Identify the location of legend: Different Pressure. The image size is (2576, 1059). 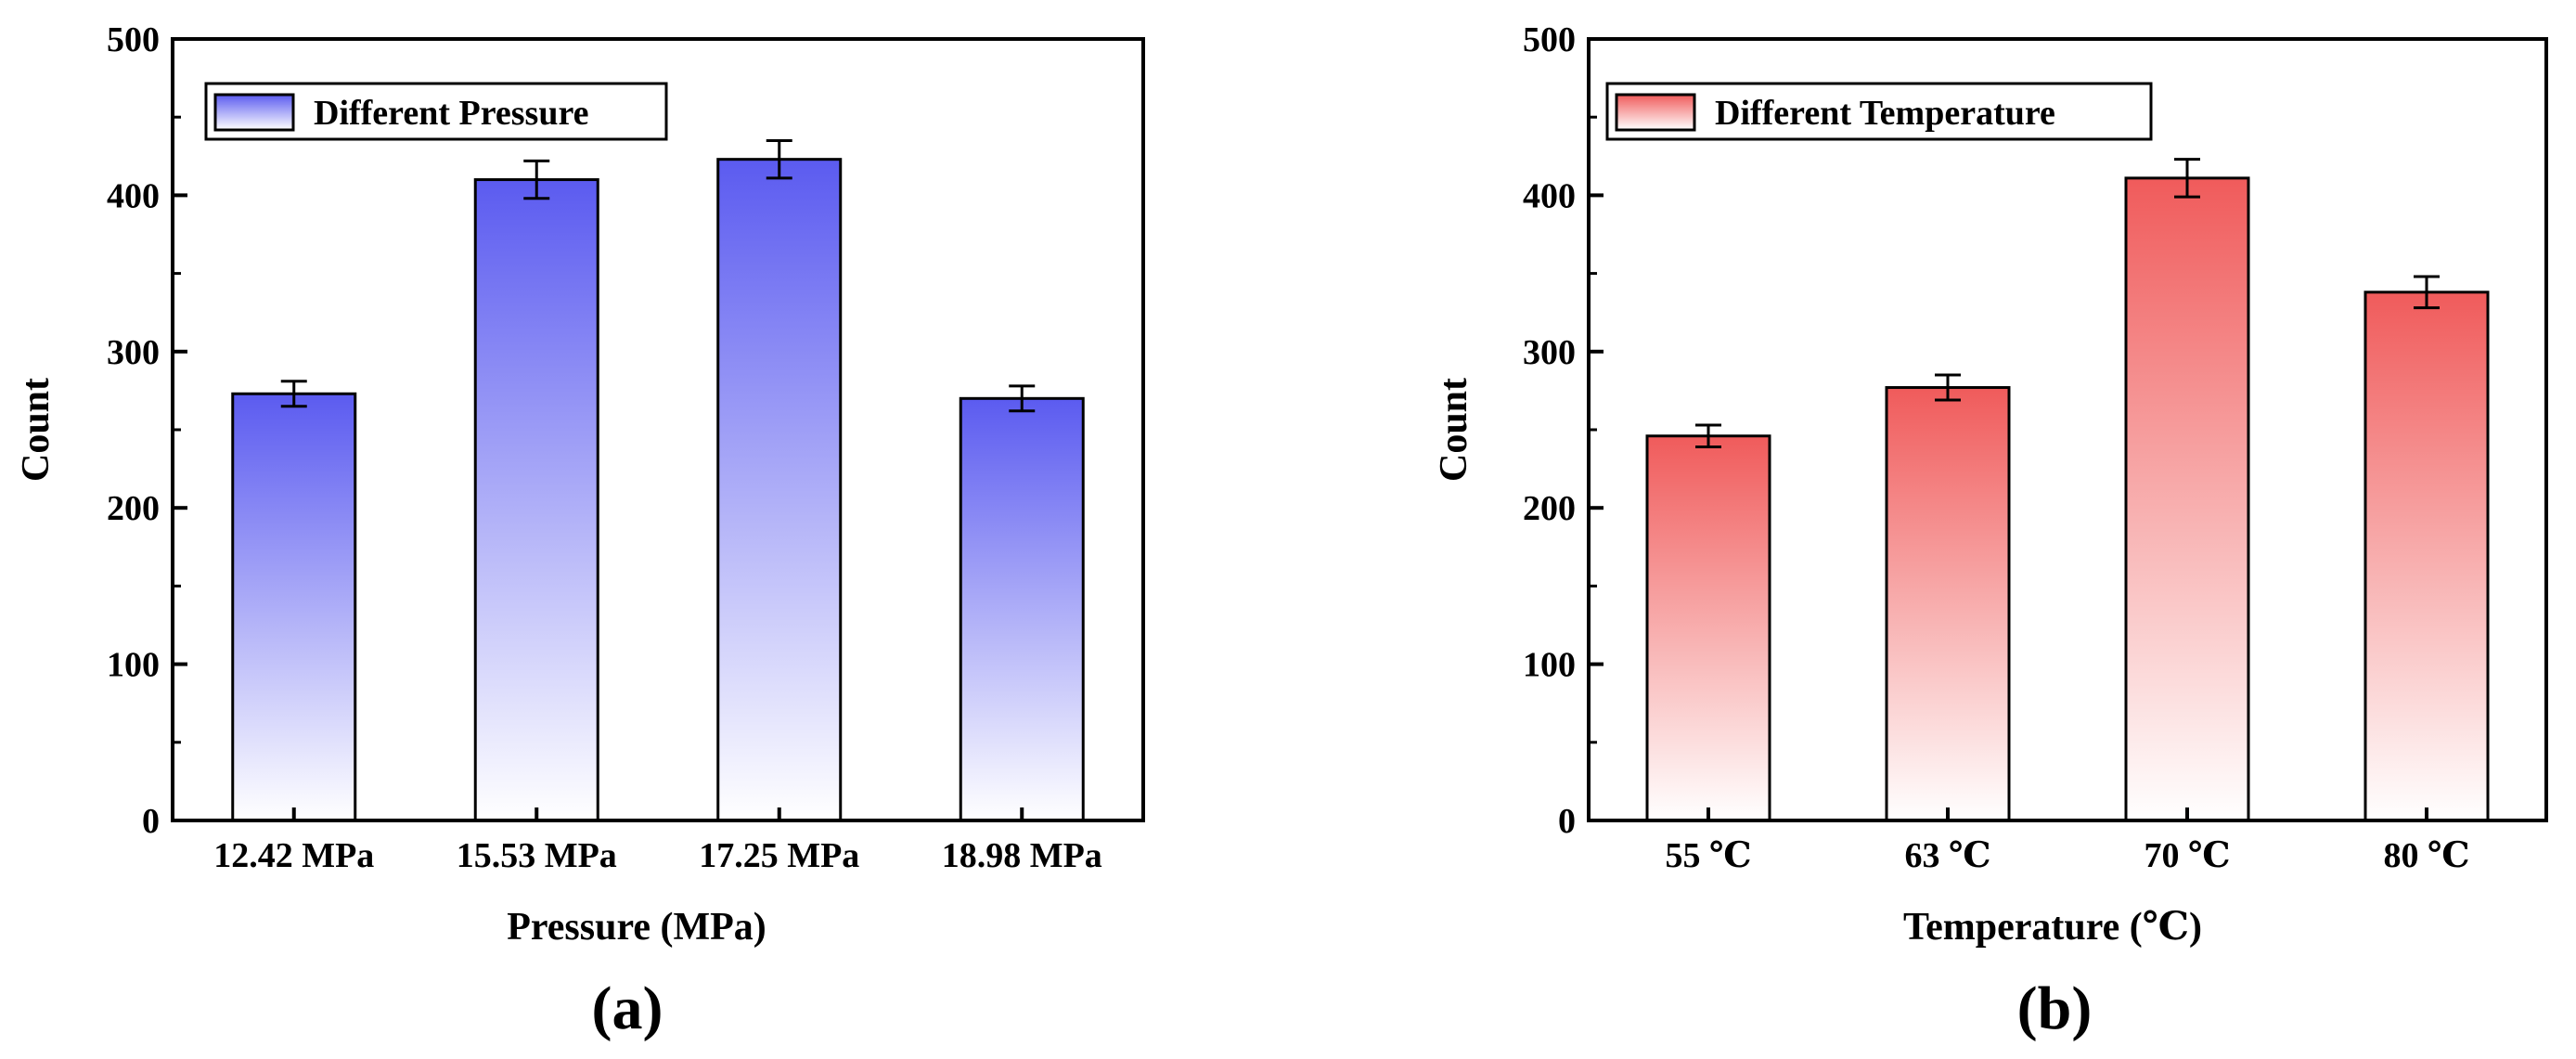
(436, 111).